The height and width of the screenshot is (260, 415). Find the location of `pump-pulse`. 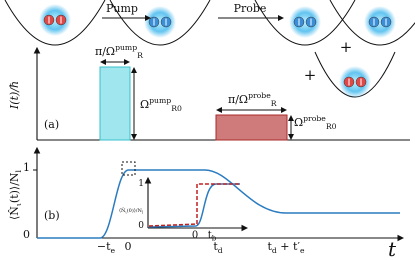

pump-pulse is located at coordinates (115, 103).